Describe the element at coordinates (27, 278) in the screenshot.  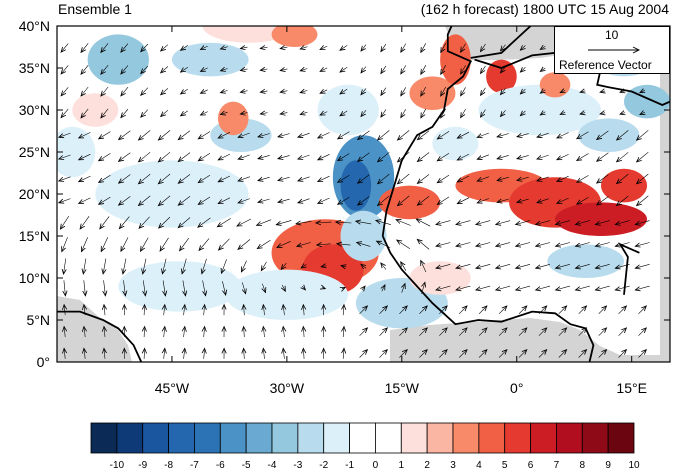
I see `lat-tick-label: 10°N` at that location.